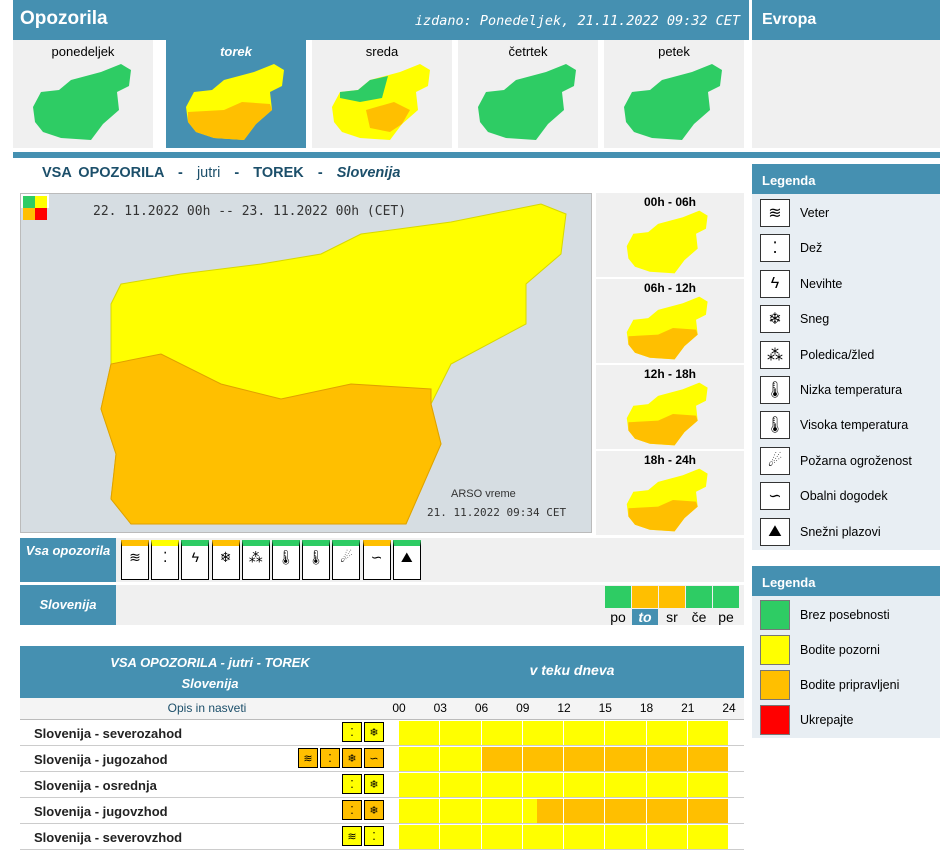  Describe the element at coordinates (225, 560) in the screenshot. I see `type-filter-snow-icon: ❄` at that location.